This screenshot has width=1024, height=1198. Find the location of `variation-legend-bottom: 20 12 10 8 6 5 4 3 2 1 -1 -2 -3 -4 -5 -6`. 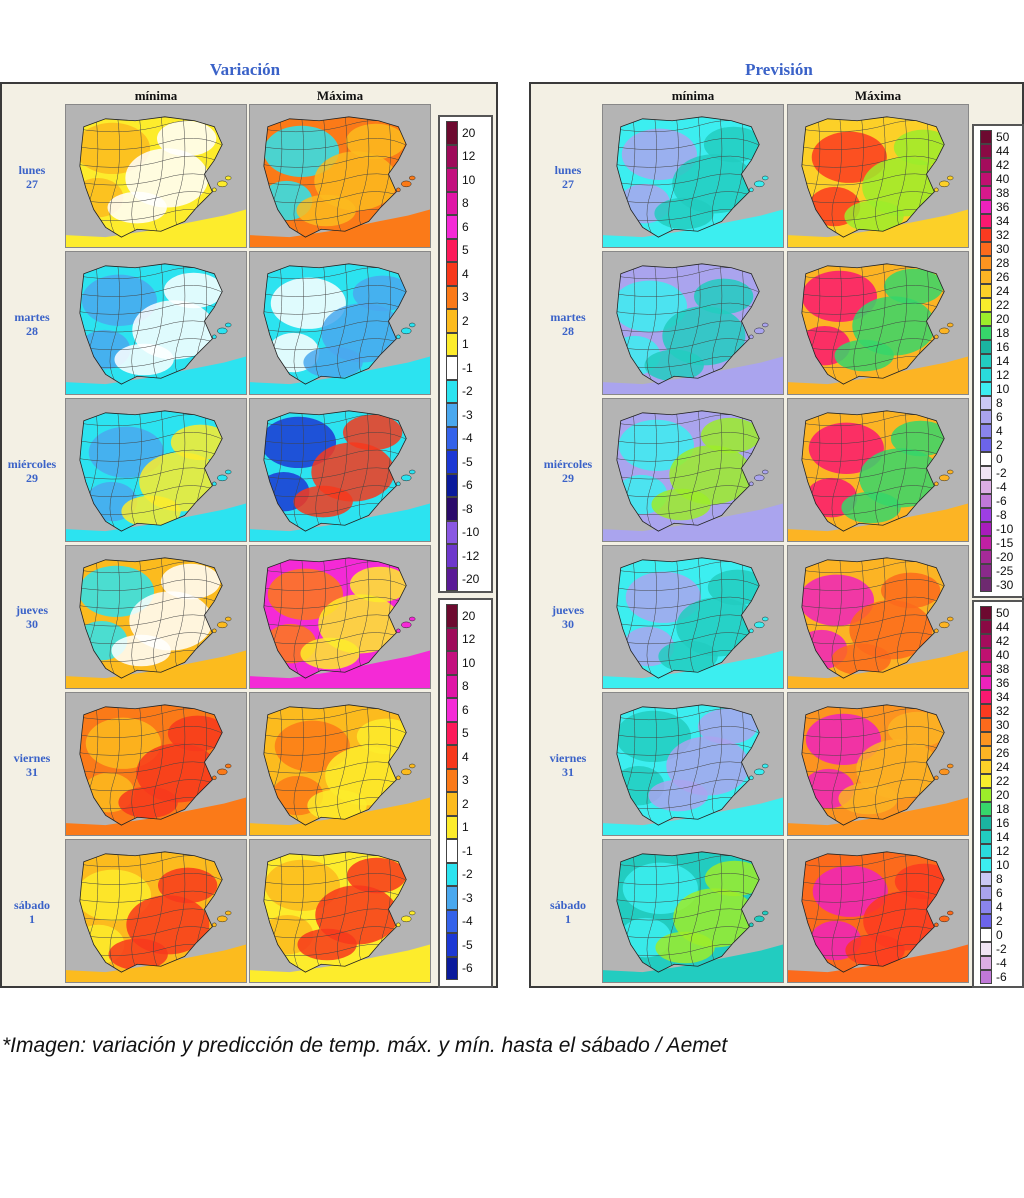

variation-legend-bottom: 20 12 10 8 6 5 4 3 2 1 -1 -2 -3 -4 -5 -6 is located at coordinates (465, 793).